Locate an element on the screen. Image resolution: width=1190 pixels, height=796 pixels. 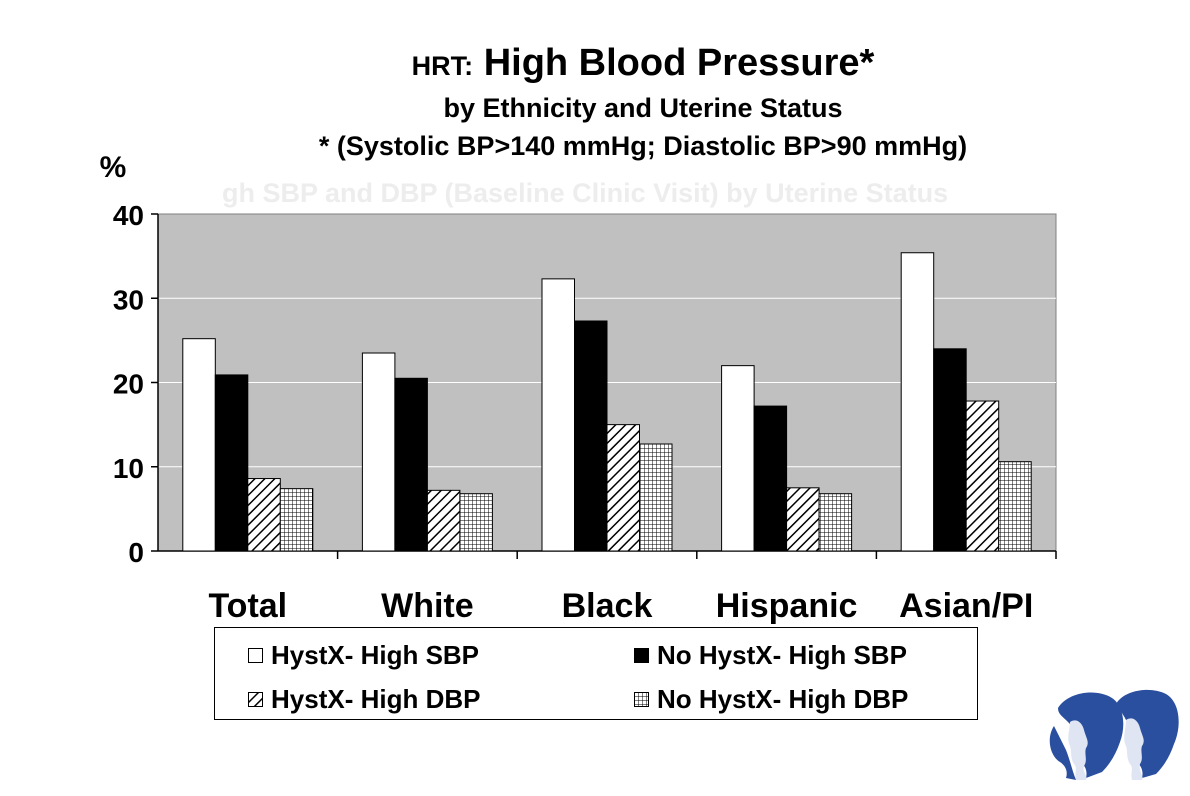
x-category-label: Hispanic is located at coordinates (787, 606).